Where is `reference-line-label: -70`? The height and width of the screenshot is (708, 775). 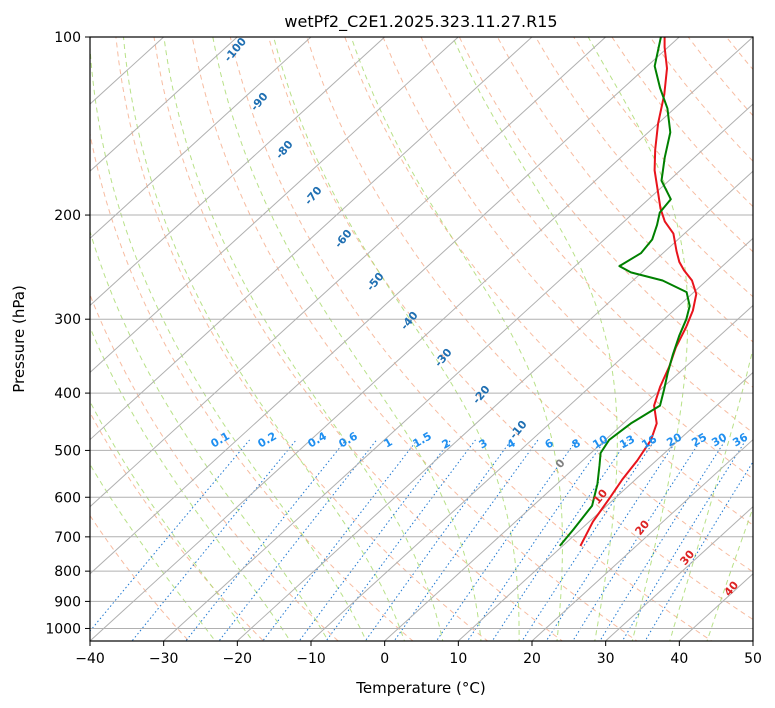
reference-line-label: -70 is located at coordinates (313, 196).